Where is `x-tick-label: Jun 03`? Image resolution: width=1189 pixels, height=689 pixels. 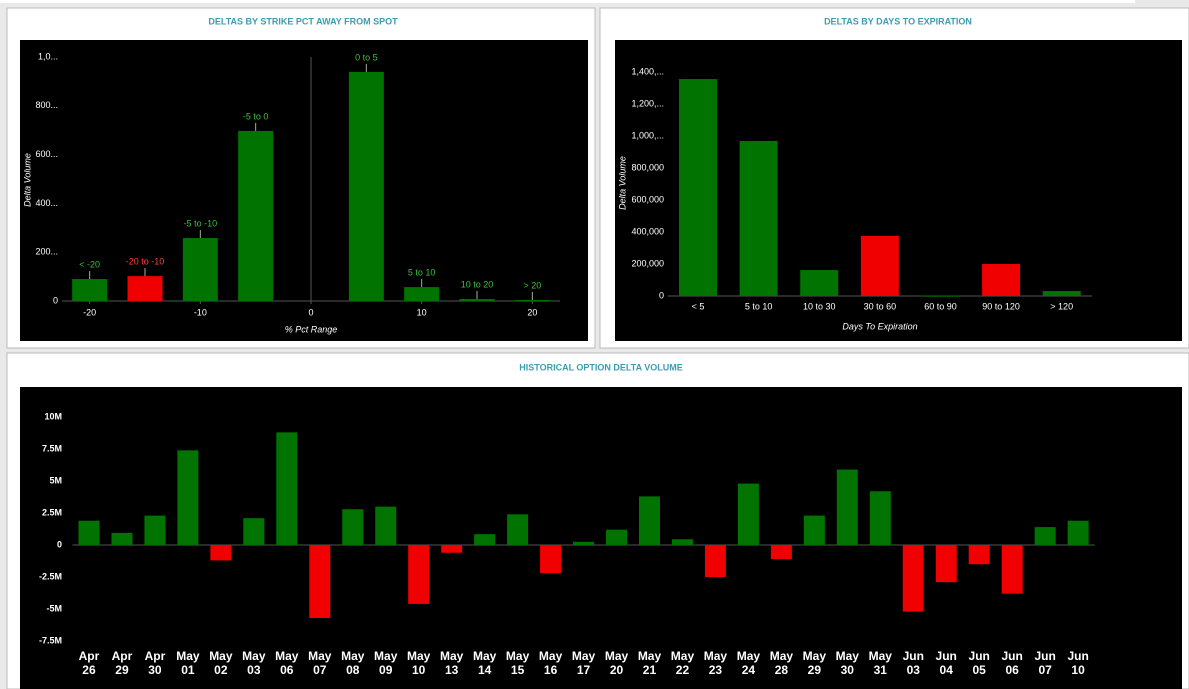
x-tick-label: Jun 03 is located at coordinates (913, 663).